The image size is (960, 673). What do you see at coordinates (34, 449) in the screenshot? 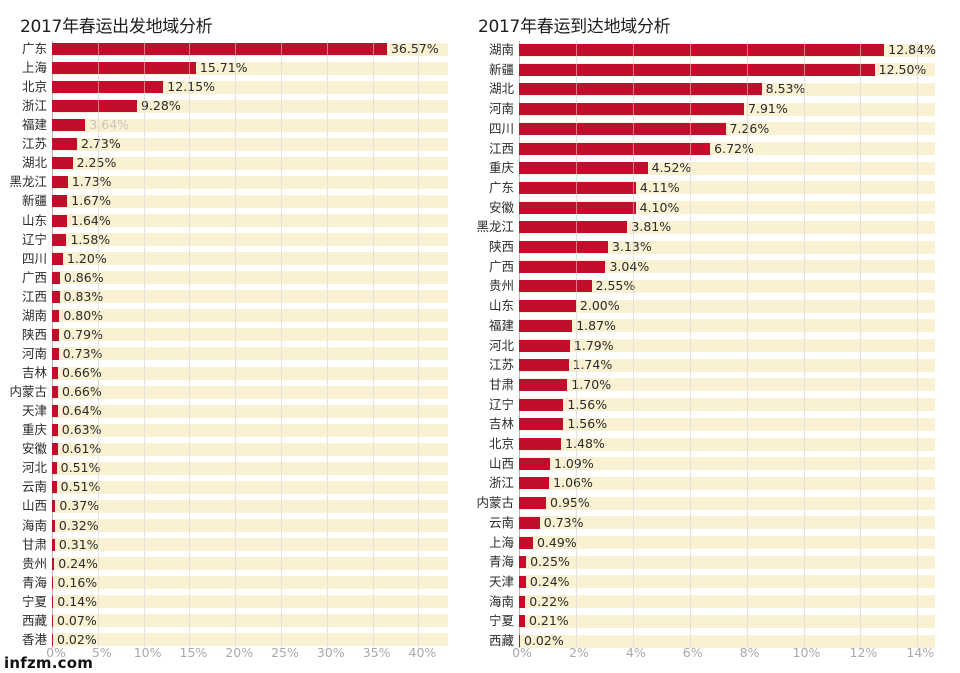
I see `category-label: 安徽` at bounding box center [34, 449].